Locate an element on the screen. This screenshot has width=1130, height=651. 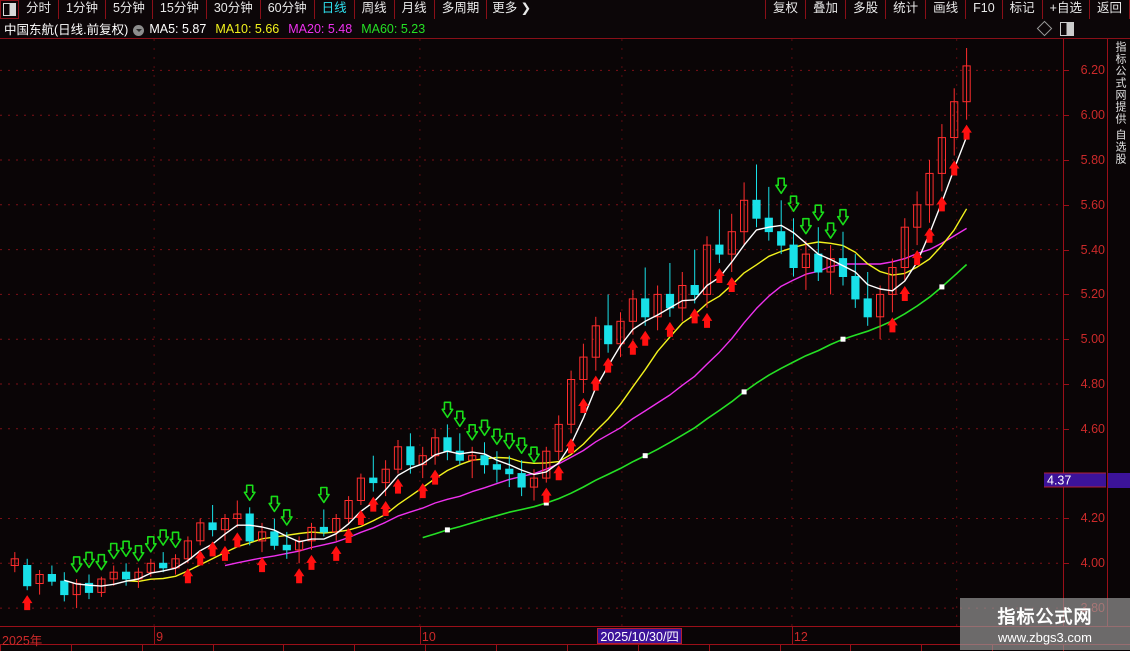
right-strip-cursor is located at coordinates (1119, 481).